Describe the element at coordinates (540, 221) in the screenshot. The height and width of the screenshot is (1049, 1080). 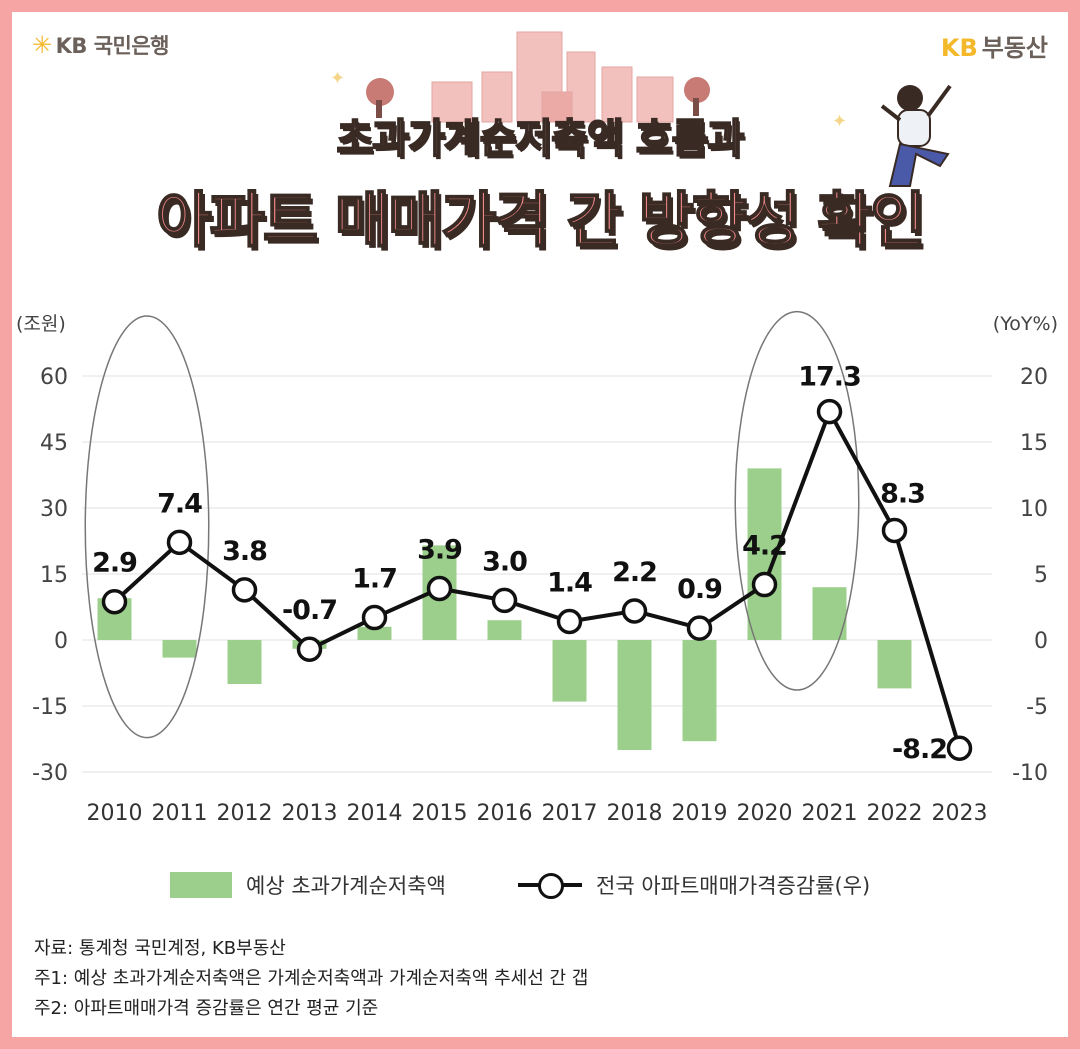
I see `title-line-2: 아파트 매매가격 간 방향성 확인` at that location.